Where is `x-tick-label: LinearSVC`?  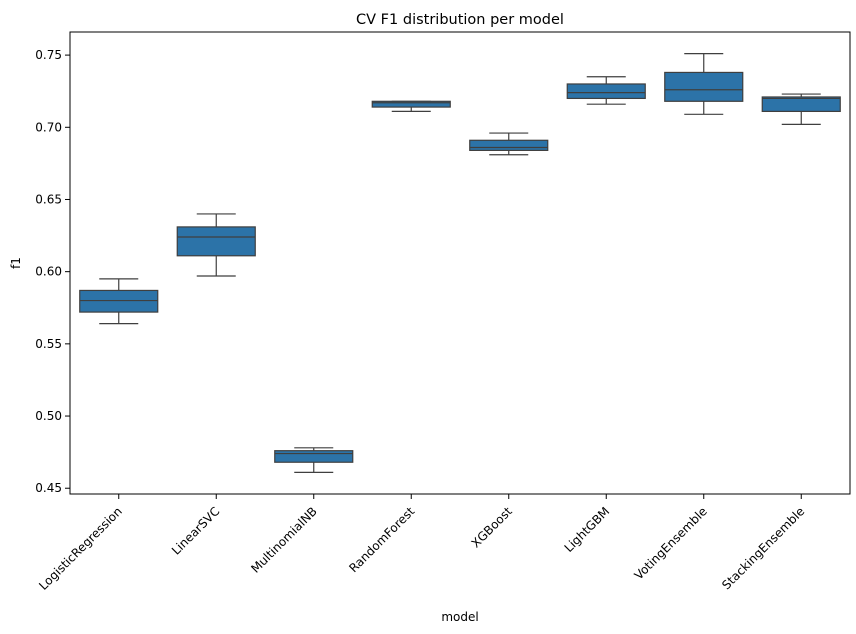 x-tick-label: LinearSVC is located at coordinates (195, 530).